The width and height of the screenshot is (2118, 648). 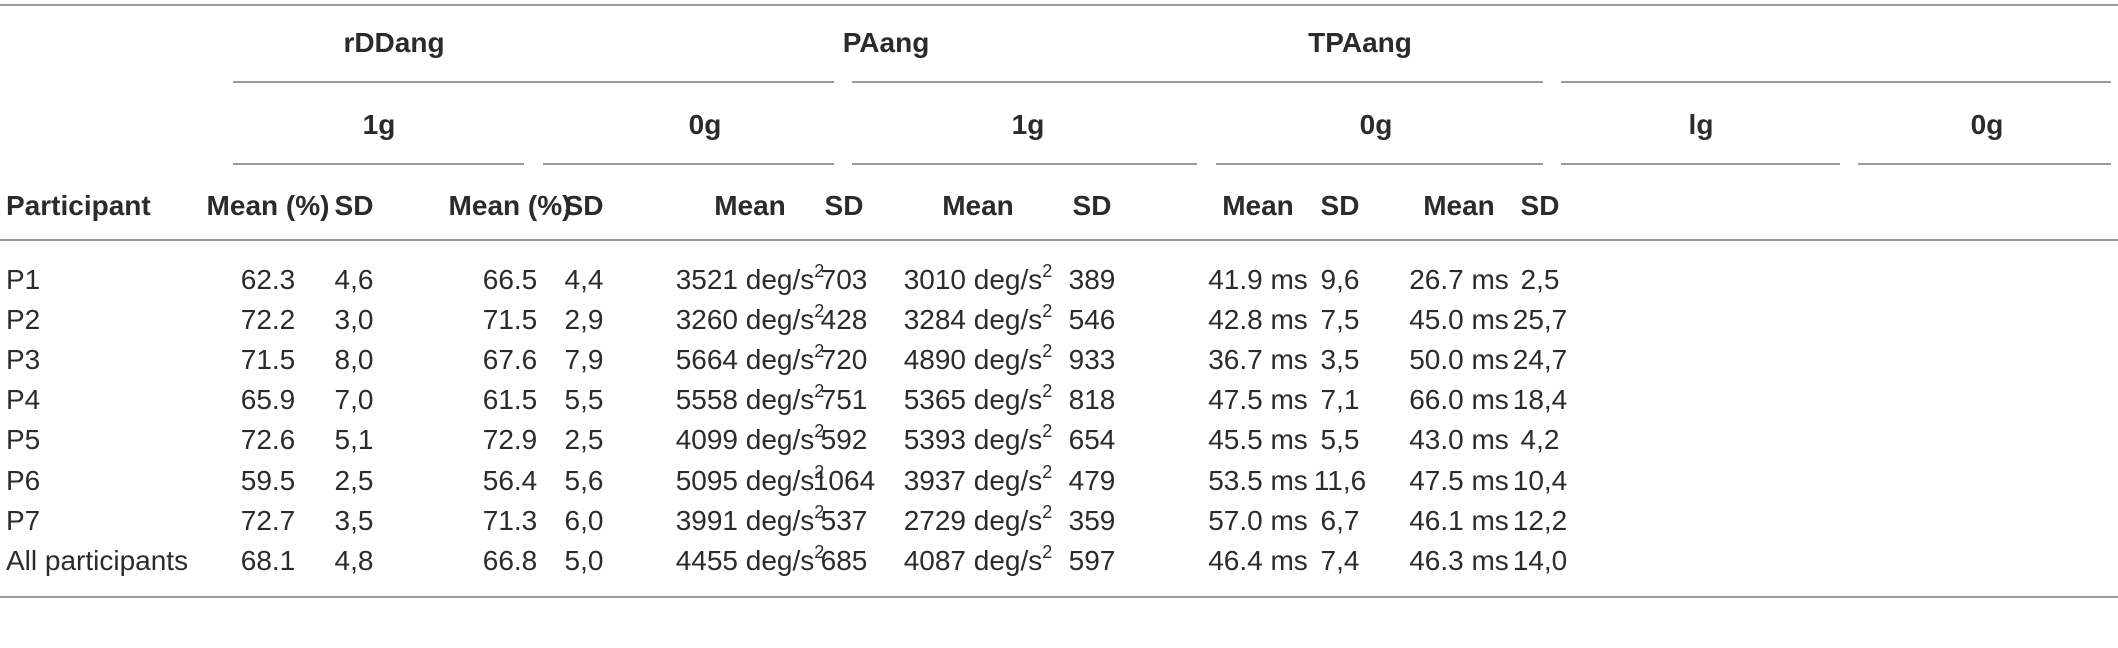 What do you see at coordinates (1459, 439) in the screenshot?
I see `table-cell: 43.0 ms` at bounding box center [1459, 439].